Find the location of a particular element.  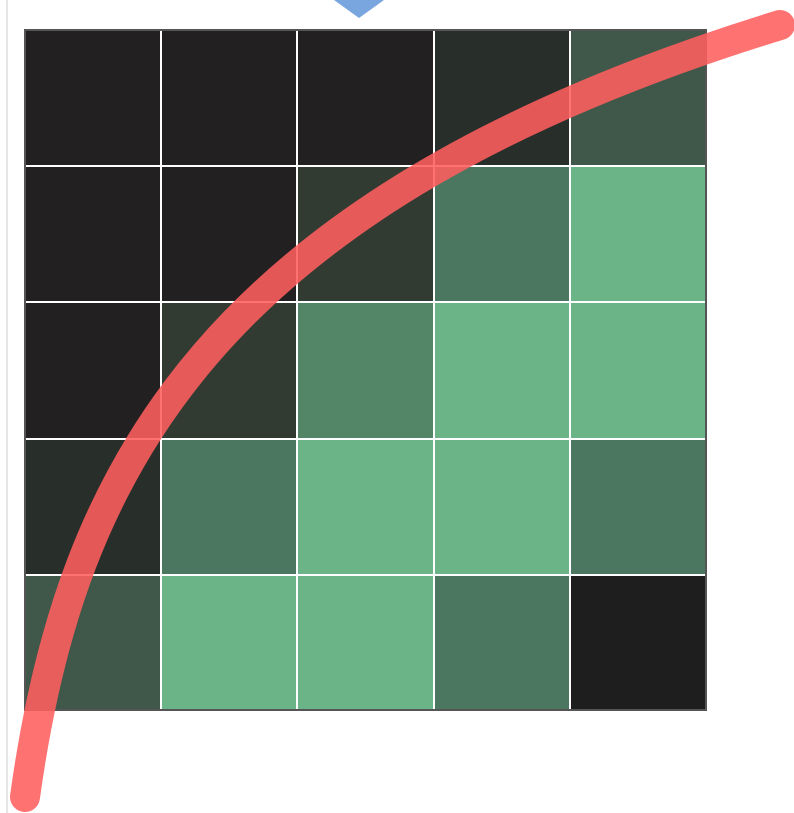

grid-cell-r4-c2 is located at coordinates (229, 507).